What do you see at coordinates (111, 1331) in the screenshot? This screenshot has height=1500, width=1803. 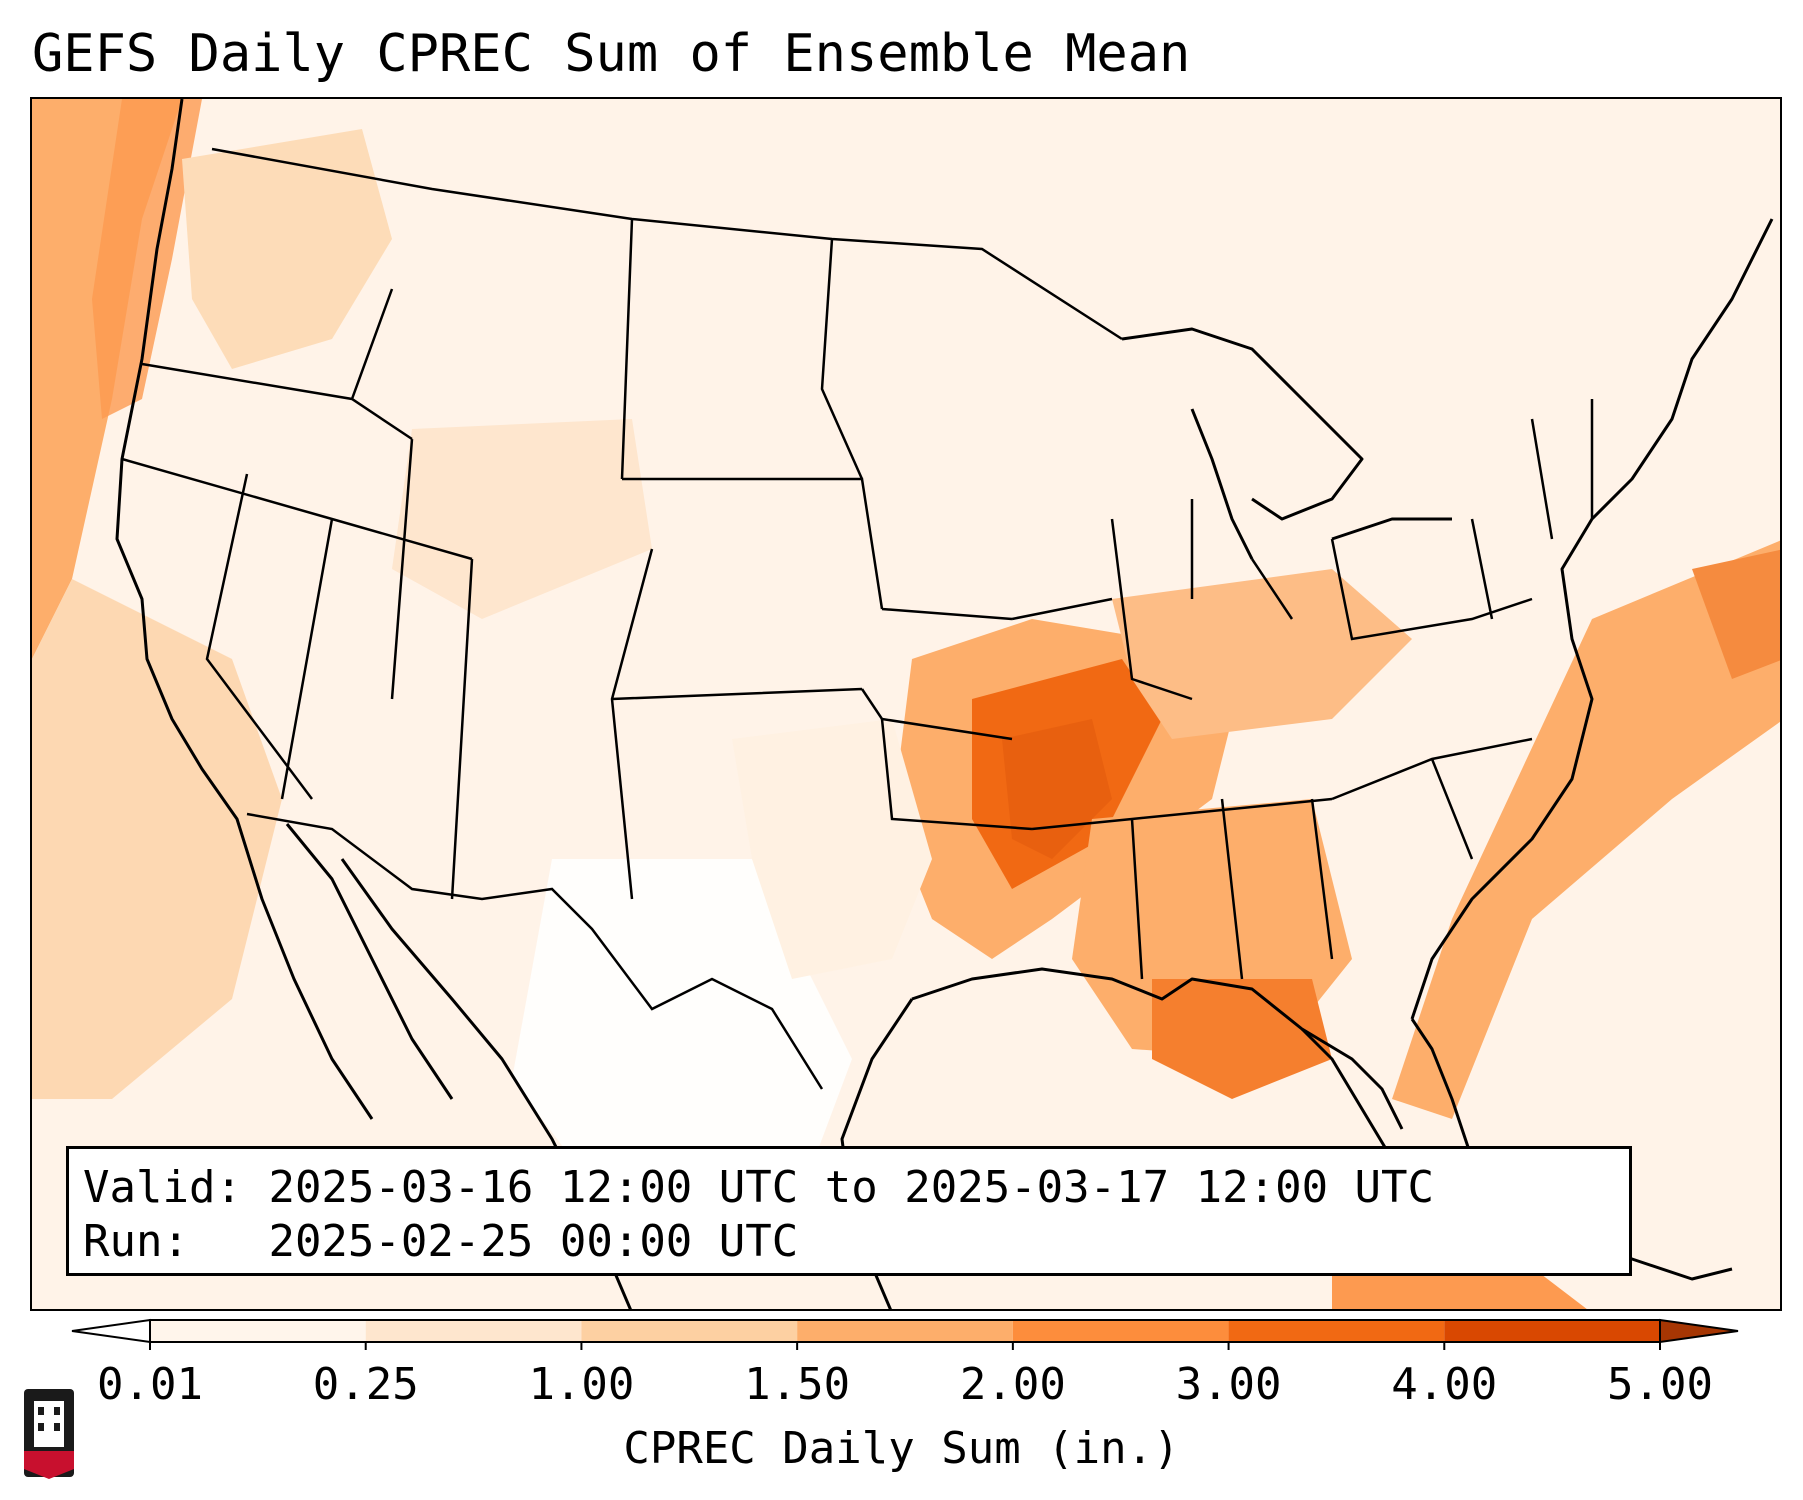 I see `colorbar-extend-min` at bounding box center [111, 1331].